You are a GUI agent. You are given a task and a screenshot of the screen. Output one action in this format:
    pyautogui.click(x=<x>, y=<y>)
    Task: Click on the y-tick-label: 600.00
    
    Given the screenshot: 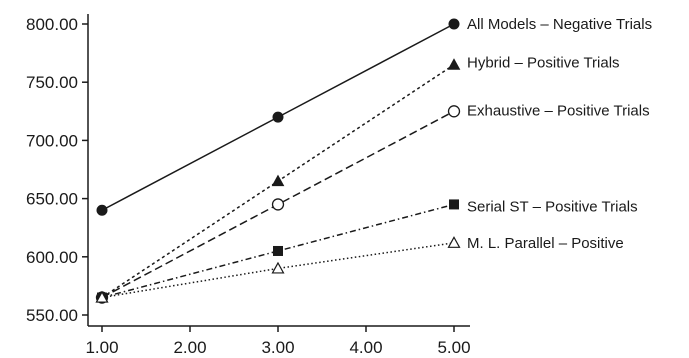 What is the action you would take?
    pyautogui.click(x=52, y=257)
    